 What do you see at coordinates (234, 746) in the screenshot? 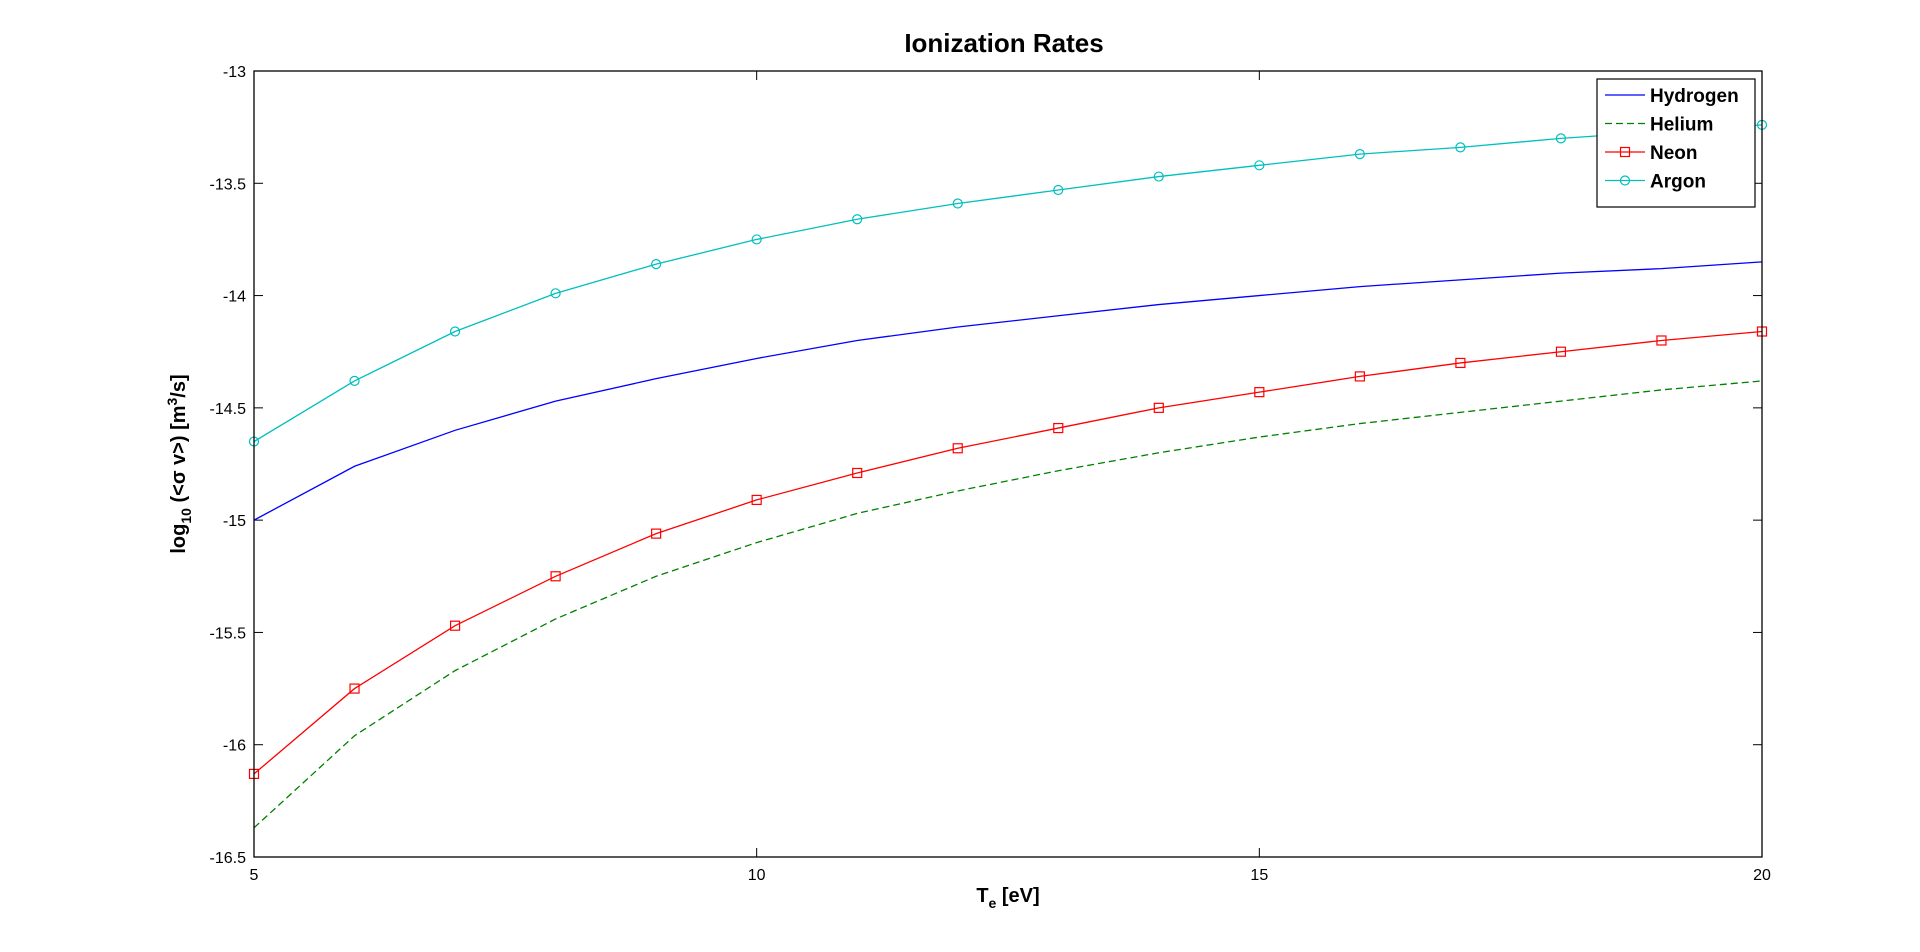
I see `y-tick-label: -16` at bounding box center [234, 746].